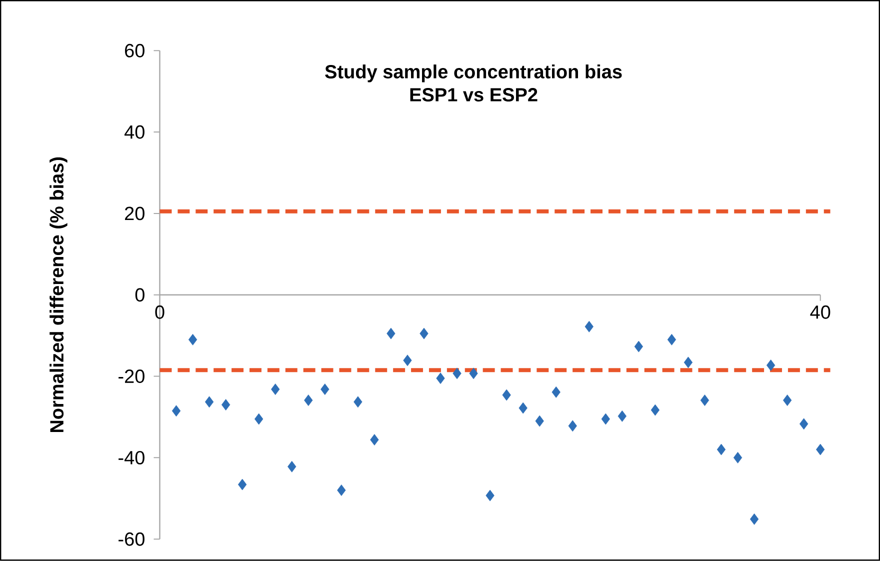  What do you see at coordinates (134, 213) in the screenshot?
I see `y-tick-label: 20` at bounding box center [134, 213].